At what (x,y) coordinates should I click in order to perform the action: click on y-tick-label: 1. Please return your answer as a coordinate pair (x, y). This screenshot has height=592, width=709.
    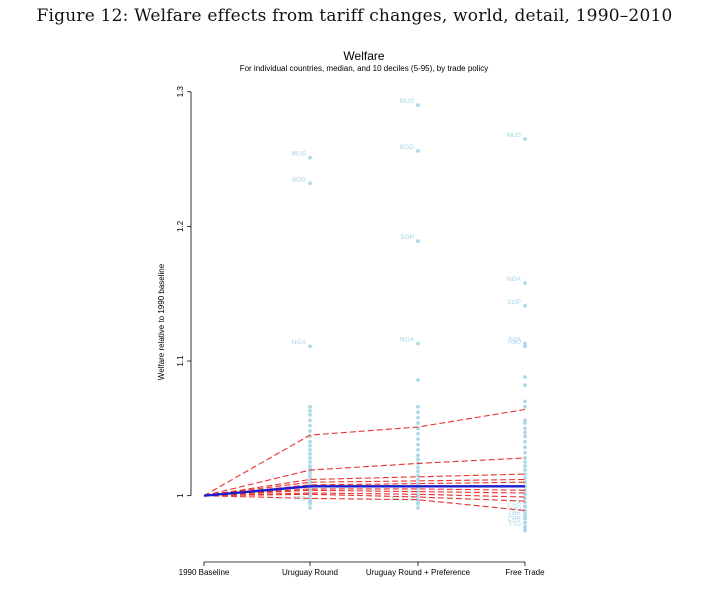
    Looking at the image, I should click on (180, 495).